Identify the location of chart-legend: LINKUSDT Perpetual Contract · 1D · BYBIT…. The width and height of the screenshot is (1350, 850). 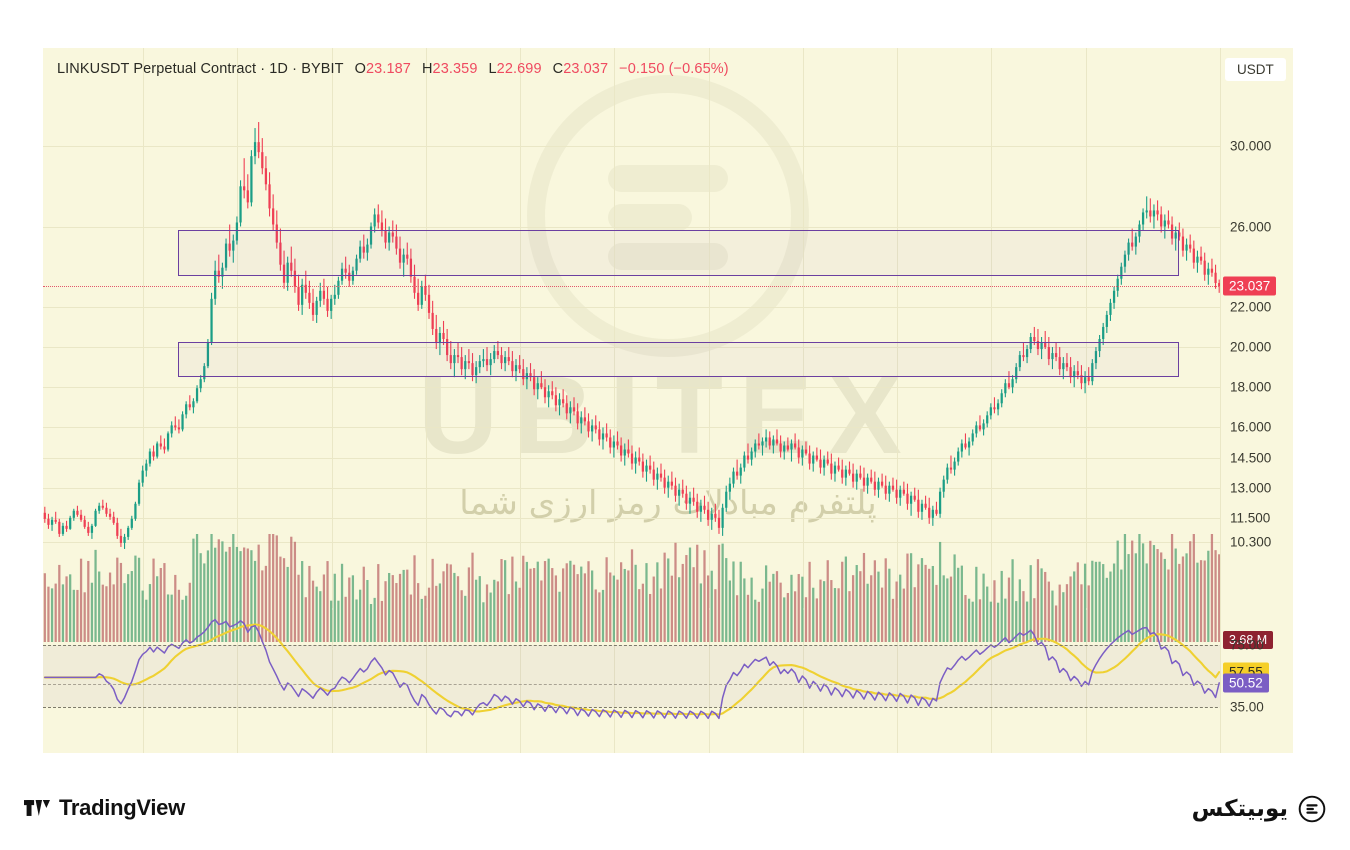
(393, 69).